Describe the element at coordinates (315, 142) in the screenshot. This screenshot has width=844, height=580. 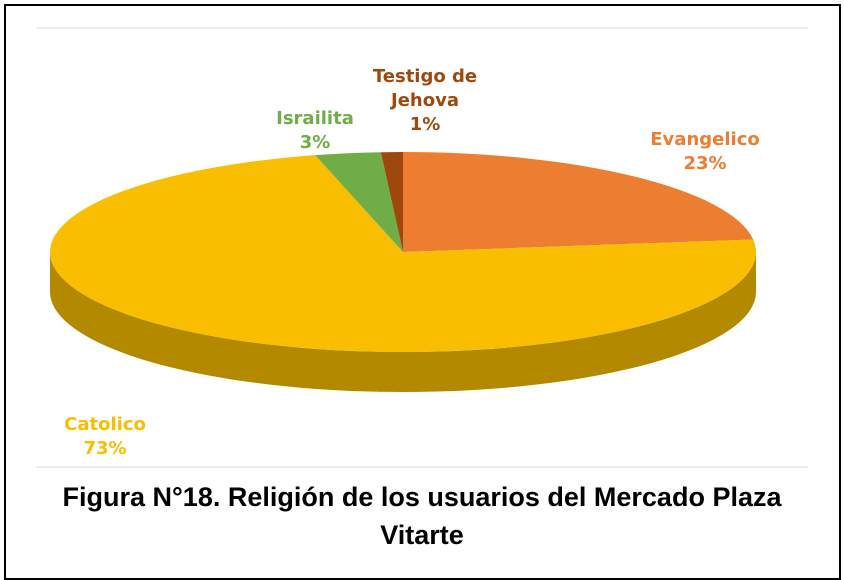
I see `value-label: 3%` at that location.